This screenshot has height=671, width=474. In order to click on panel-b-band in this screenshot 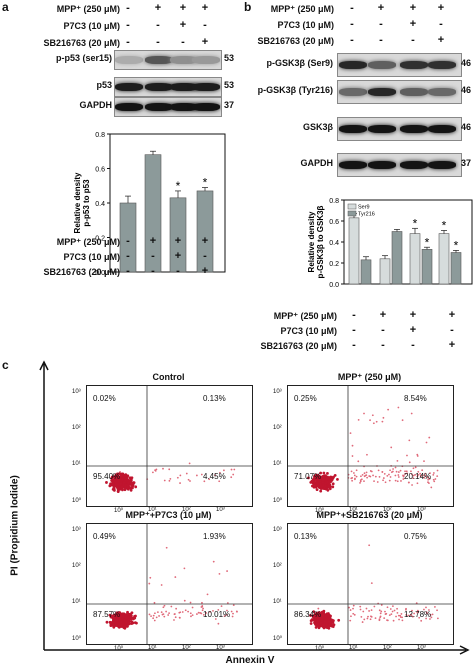, I will do `click(414, 92)`.